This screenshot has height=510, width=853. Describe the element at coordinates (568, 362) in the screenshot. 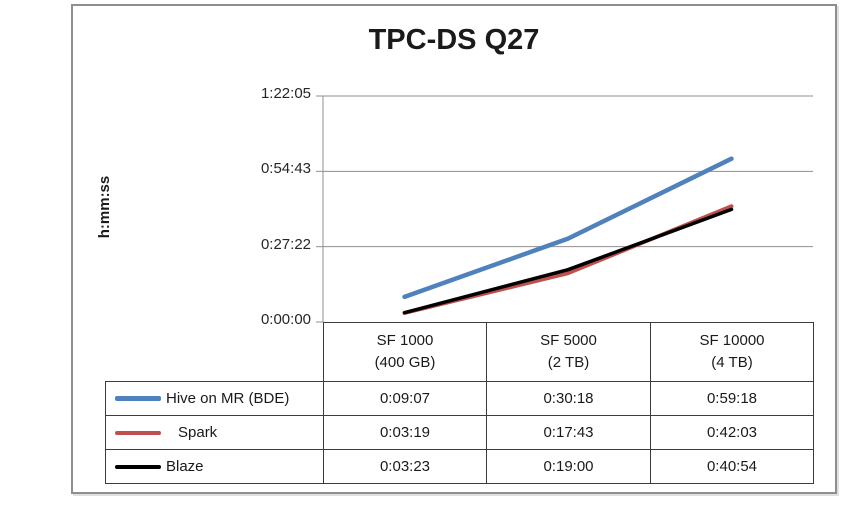

I see `column-header-line2: (2 TB)` at that location.